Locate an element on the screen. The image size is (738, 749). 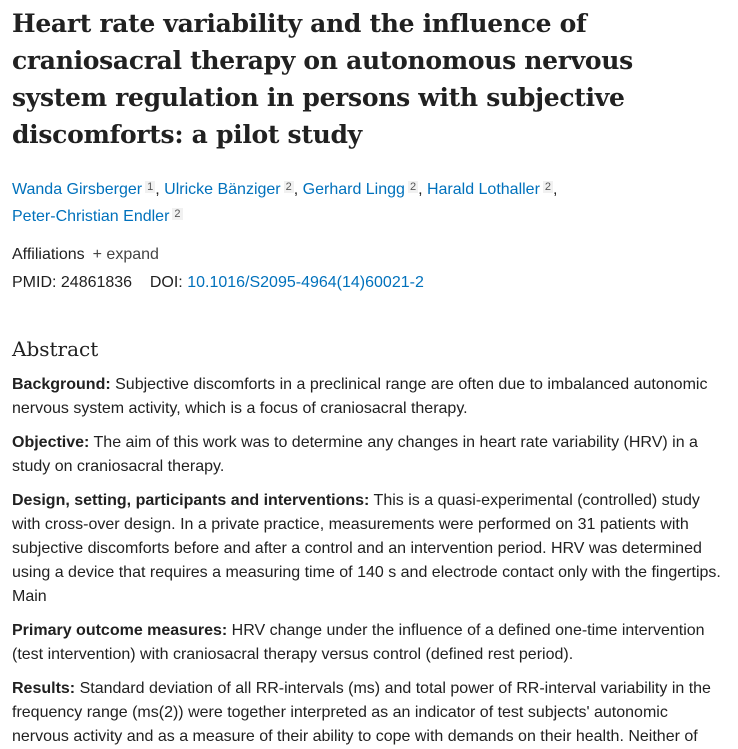
author-link: Wanda Girsberger is located at coordinates (77, 189).